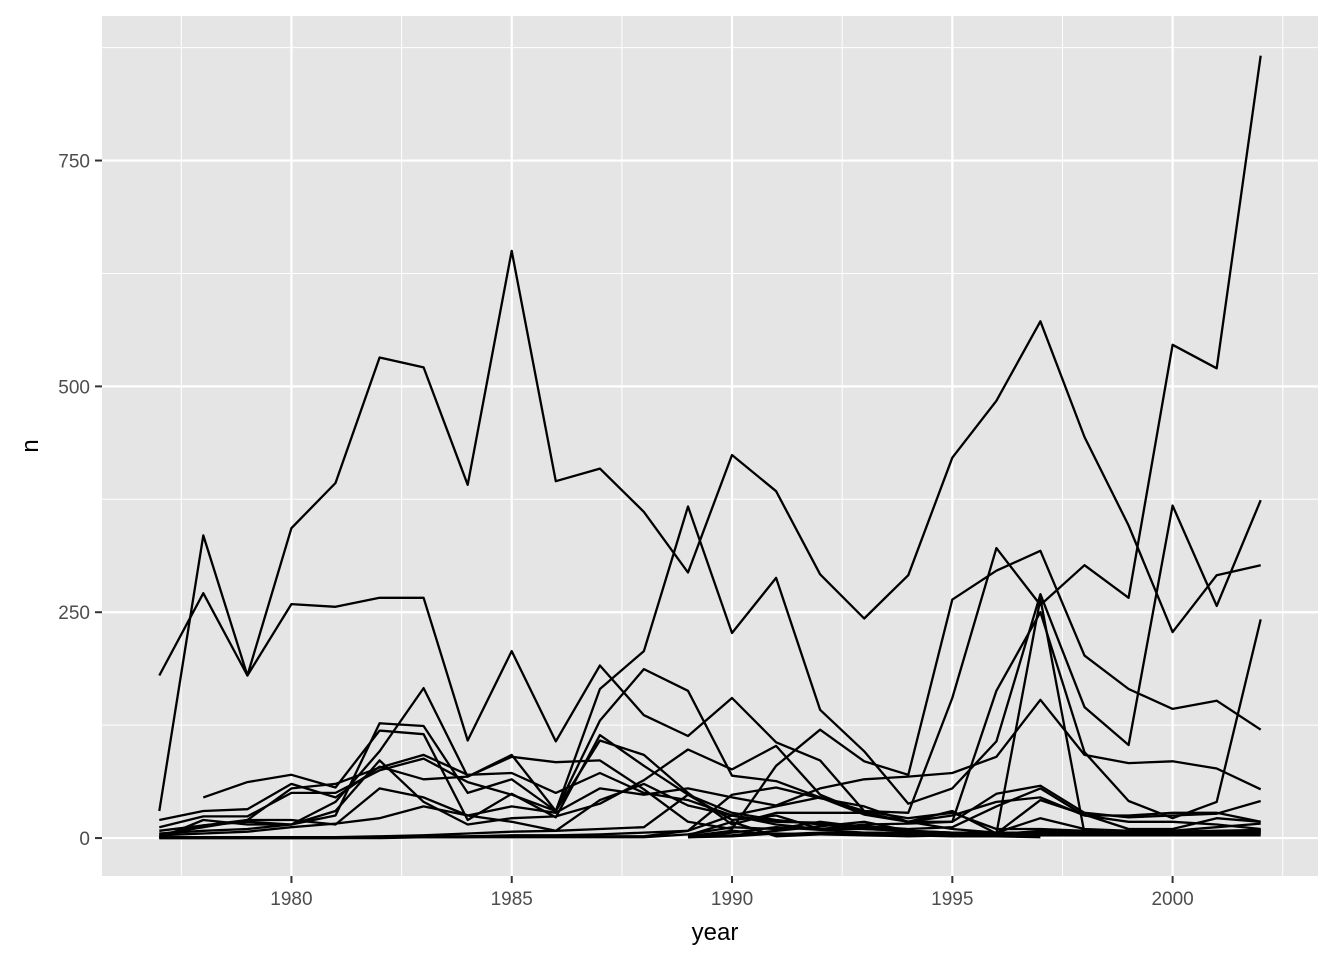 This screenshot has width=1344, height=960. I want to click on x-axis: 1980 1985 1990 1995 2000, so click(732, 893).